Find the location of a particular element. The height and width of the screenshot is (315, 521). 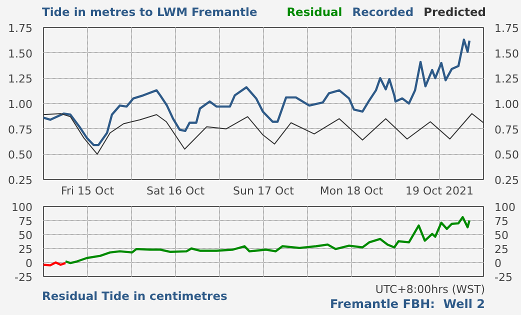

y-tick-label: 1.00 is located at coordinates (20, 104).